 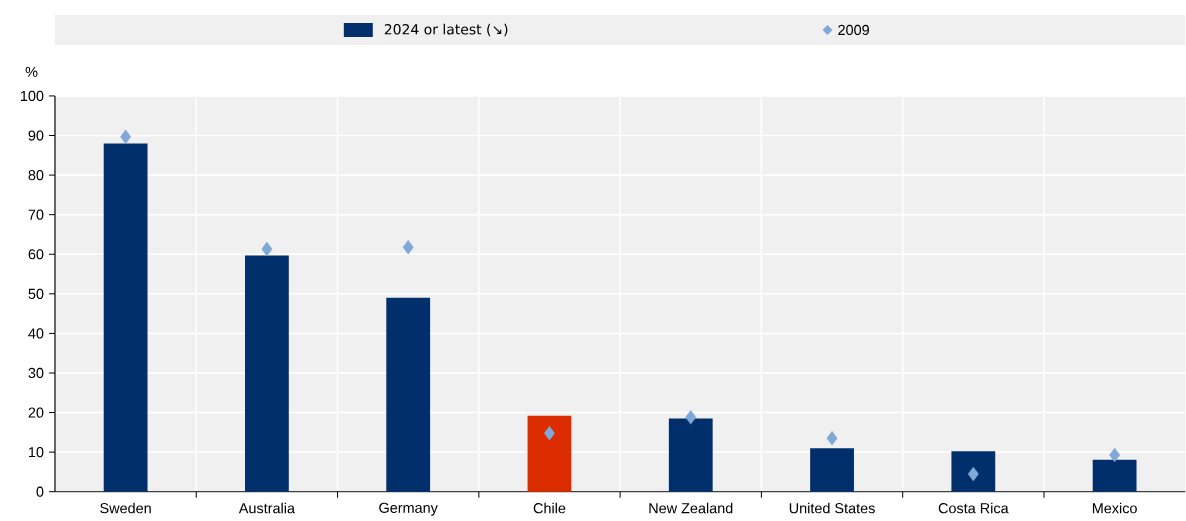 I want to click on y-tick-label: 100, so click(x=32, y=96).